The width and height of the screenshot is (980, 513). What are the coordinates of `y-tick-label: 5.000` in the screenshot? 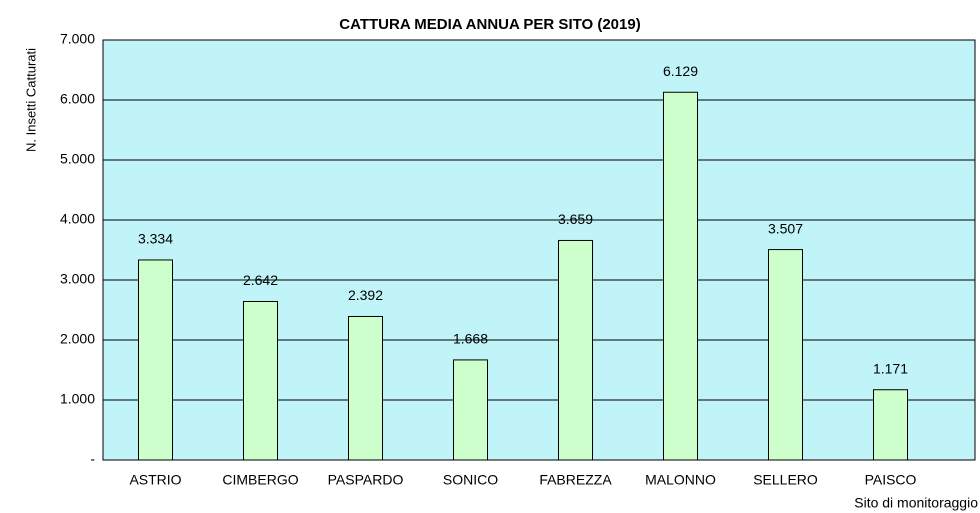 It's located at (77, 159).